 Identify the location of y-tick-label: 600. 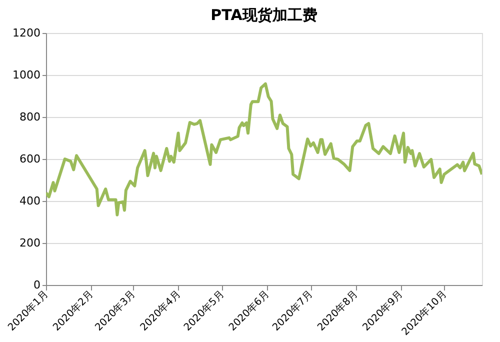
(30, 159).